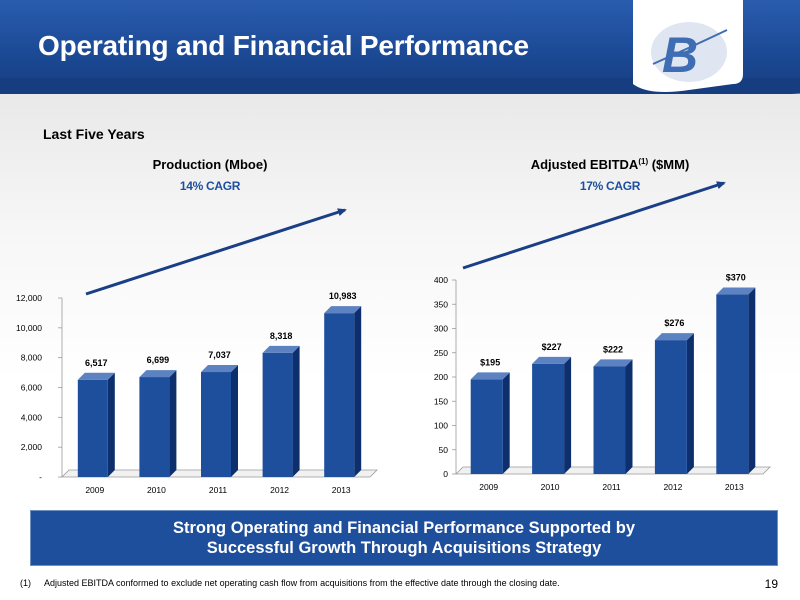 This screenshot has width=800, height=600. What do you see at coordinates (210, 186) in the screenshot?
I see `production-cagr: 14% CAGR` at bounding box center [210, 186].